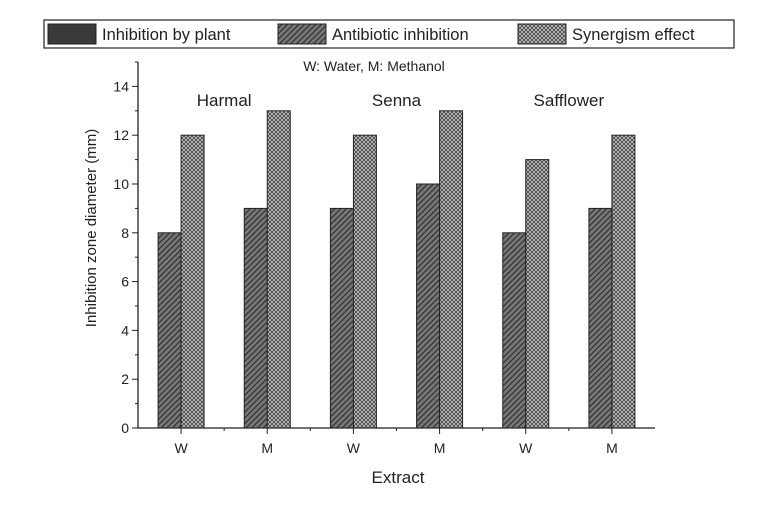 This screenshot has height=519, width=768. What do you see at coordinates (633, 35) in the screenshot?
I see `legend-label: Synergism effect` at bounding box center [633, 35].